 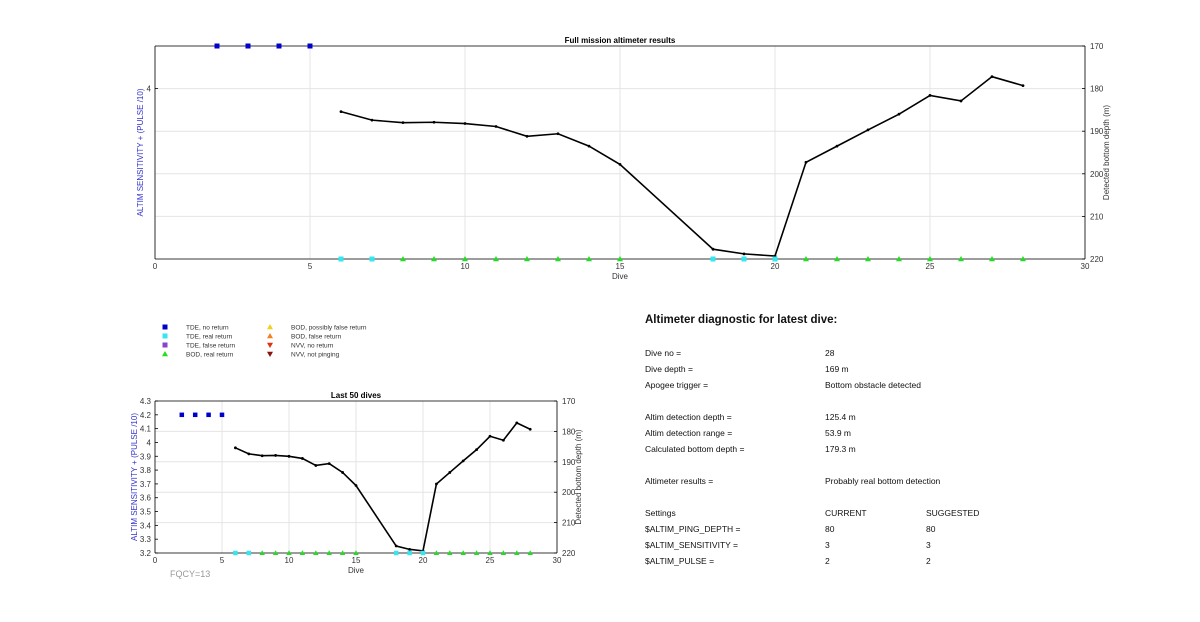 What do you see at coordinates (953, 513) in the screenshot?
I see `suggested-label: SUGGESTED` at bounding box center [953, 513].